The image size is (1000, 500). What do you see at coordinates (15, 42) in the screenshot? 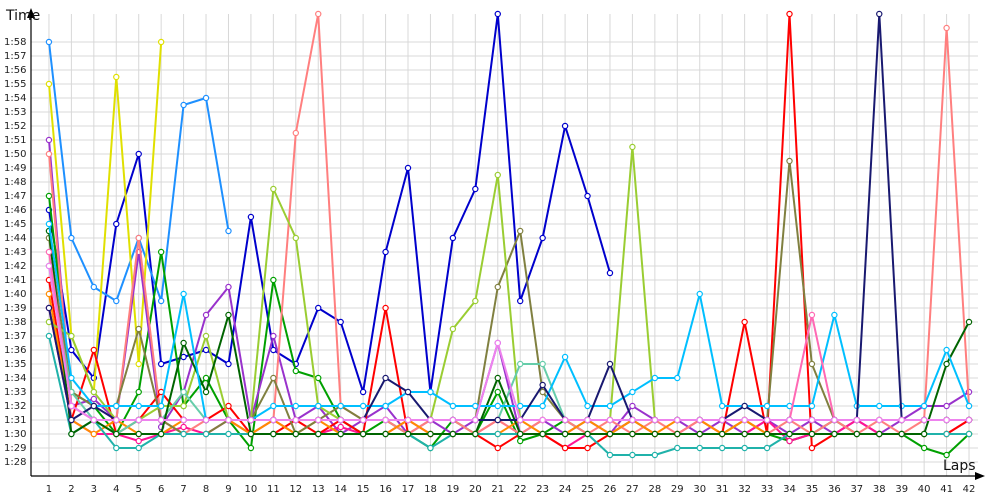
I see `y-tick-label: 1:58` at bounding box center [15, 42].